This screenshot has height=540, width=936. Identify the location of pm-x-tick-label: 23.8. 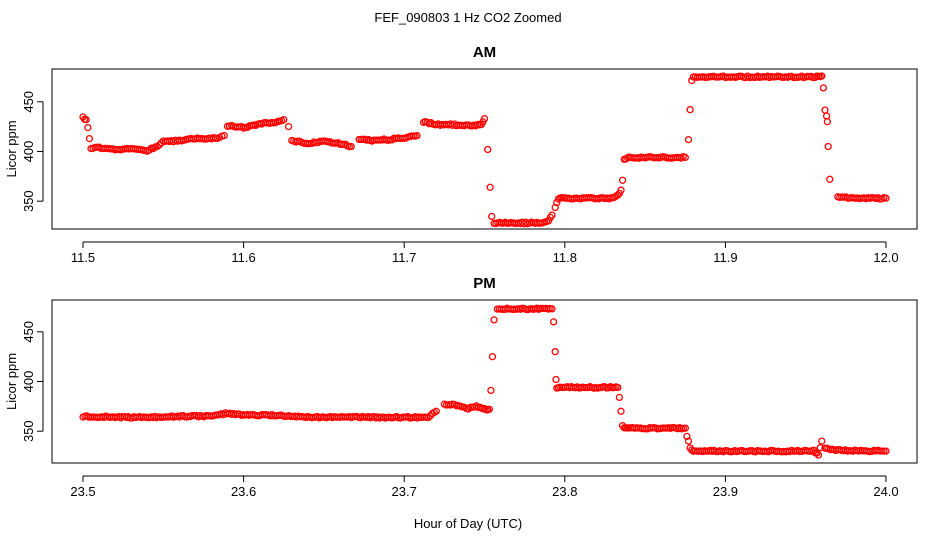
(564, 491).